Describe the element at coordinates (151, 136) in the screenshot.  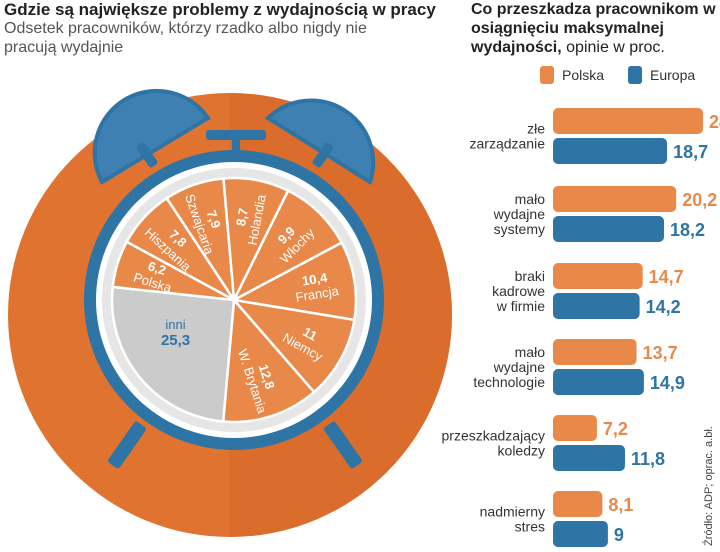
I see `bell-left-icon` at that location.